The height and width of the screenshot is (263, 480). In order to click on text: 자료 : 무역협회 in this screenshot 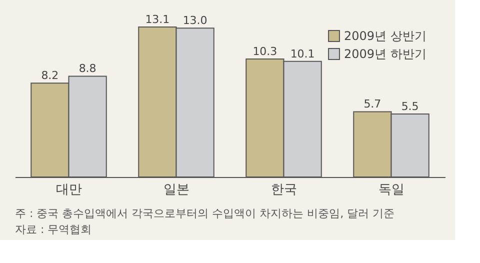, I will do `click(53, 229)`.